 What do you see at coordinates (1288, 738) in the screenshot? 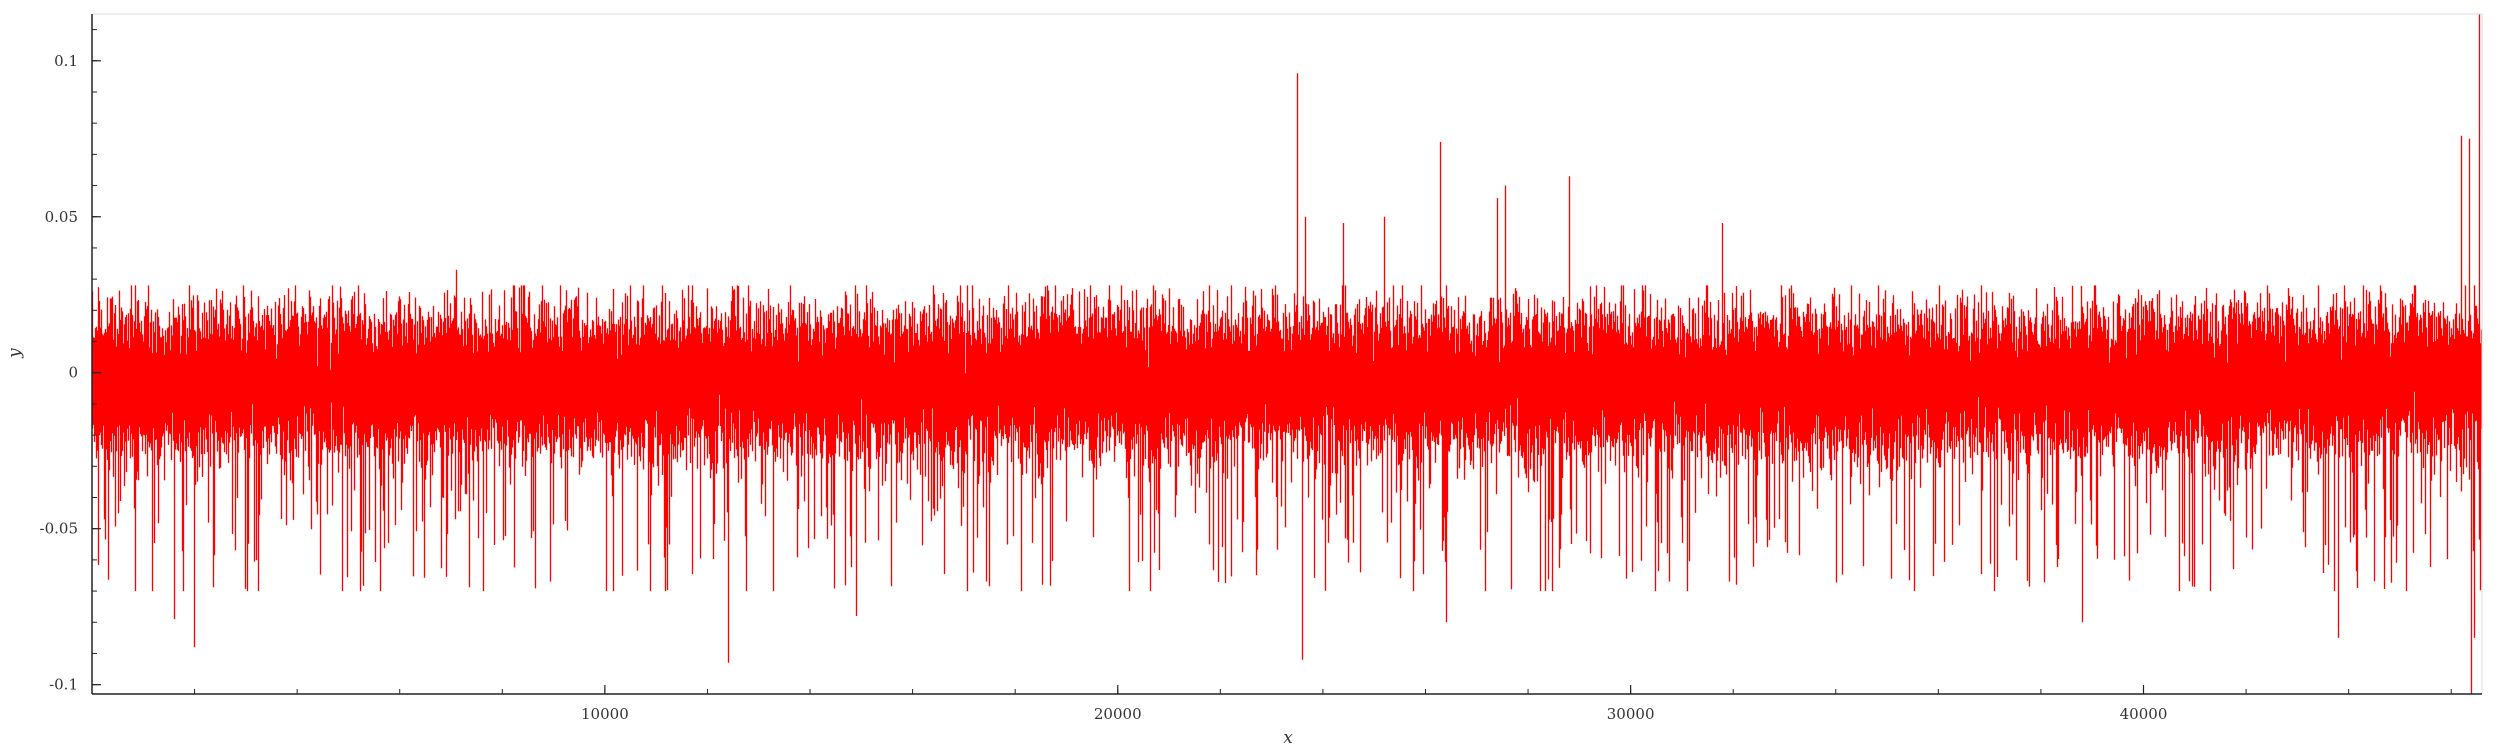
I see `x-axis-label: x` at bounding box center [1288, 738].